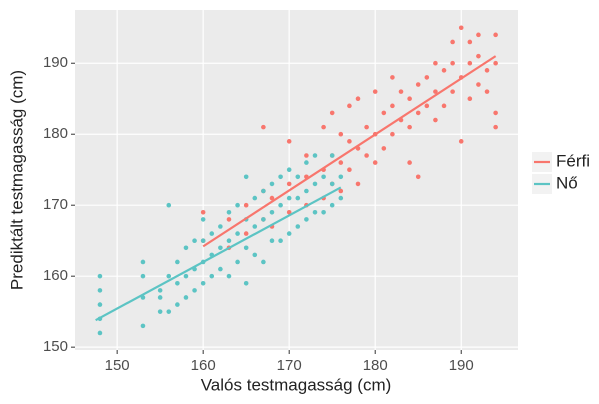 Image resolution: width=599 pixels, height=404 pixels. What do you see at coordinates (296, 384) in the screenshot?
I see `x-axis-title: Valós testmagasság (cm)` at bounding box center [296, 384].